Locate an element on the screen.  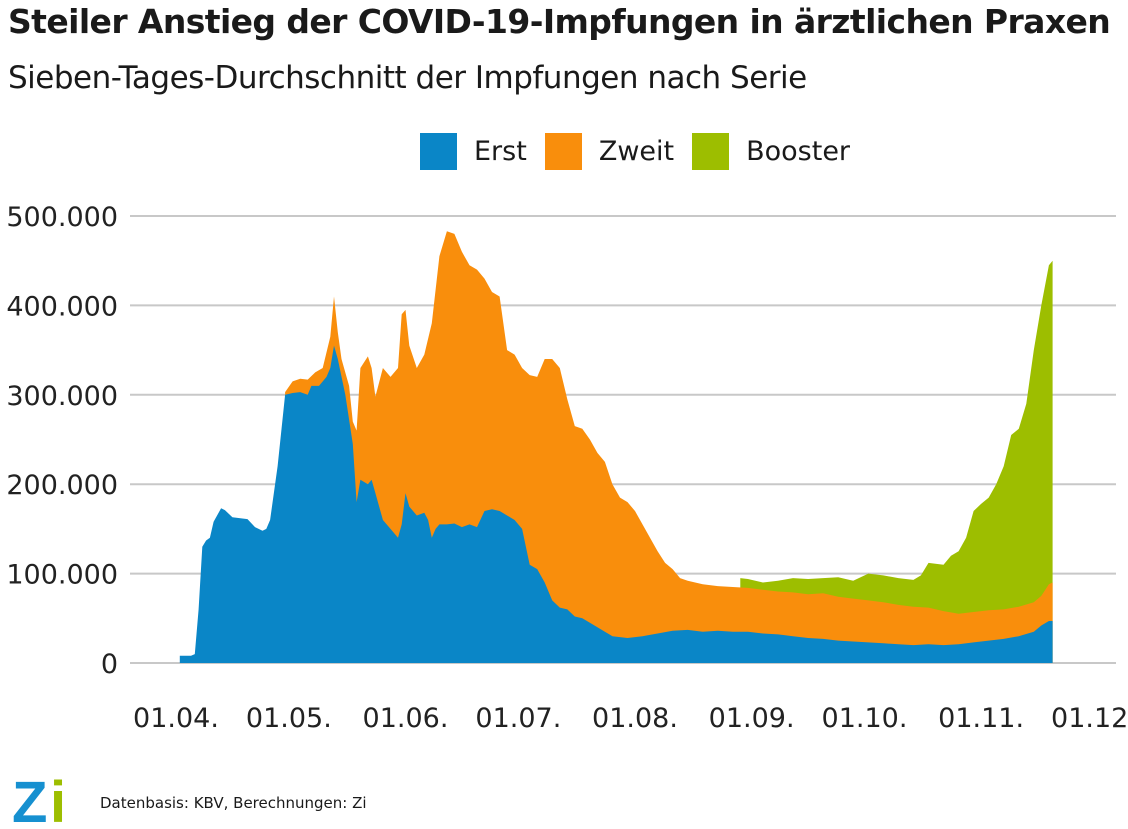
legend-item-booster: Booster is located at coordinates (771, 151).